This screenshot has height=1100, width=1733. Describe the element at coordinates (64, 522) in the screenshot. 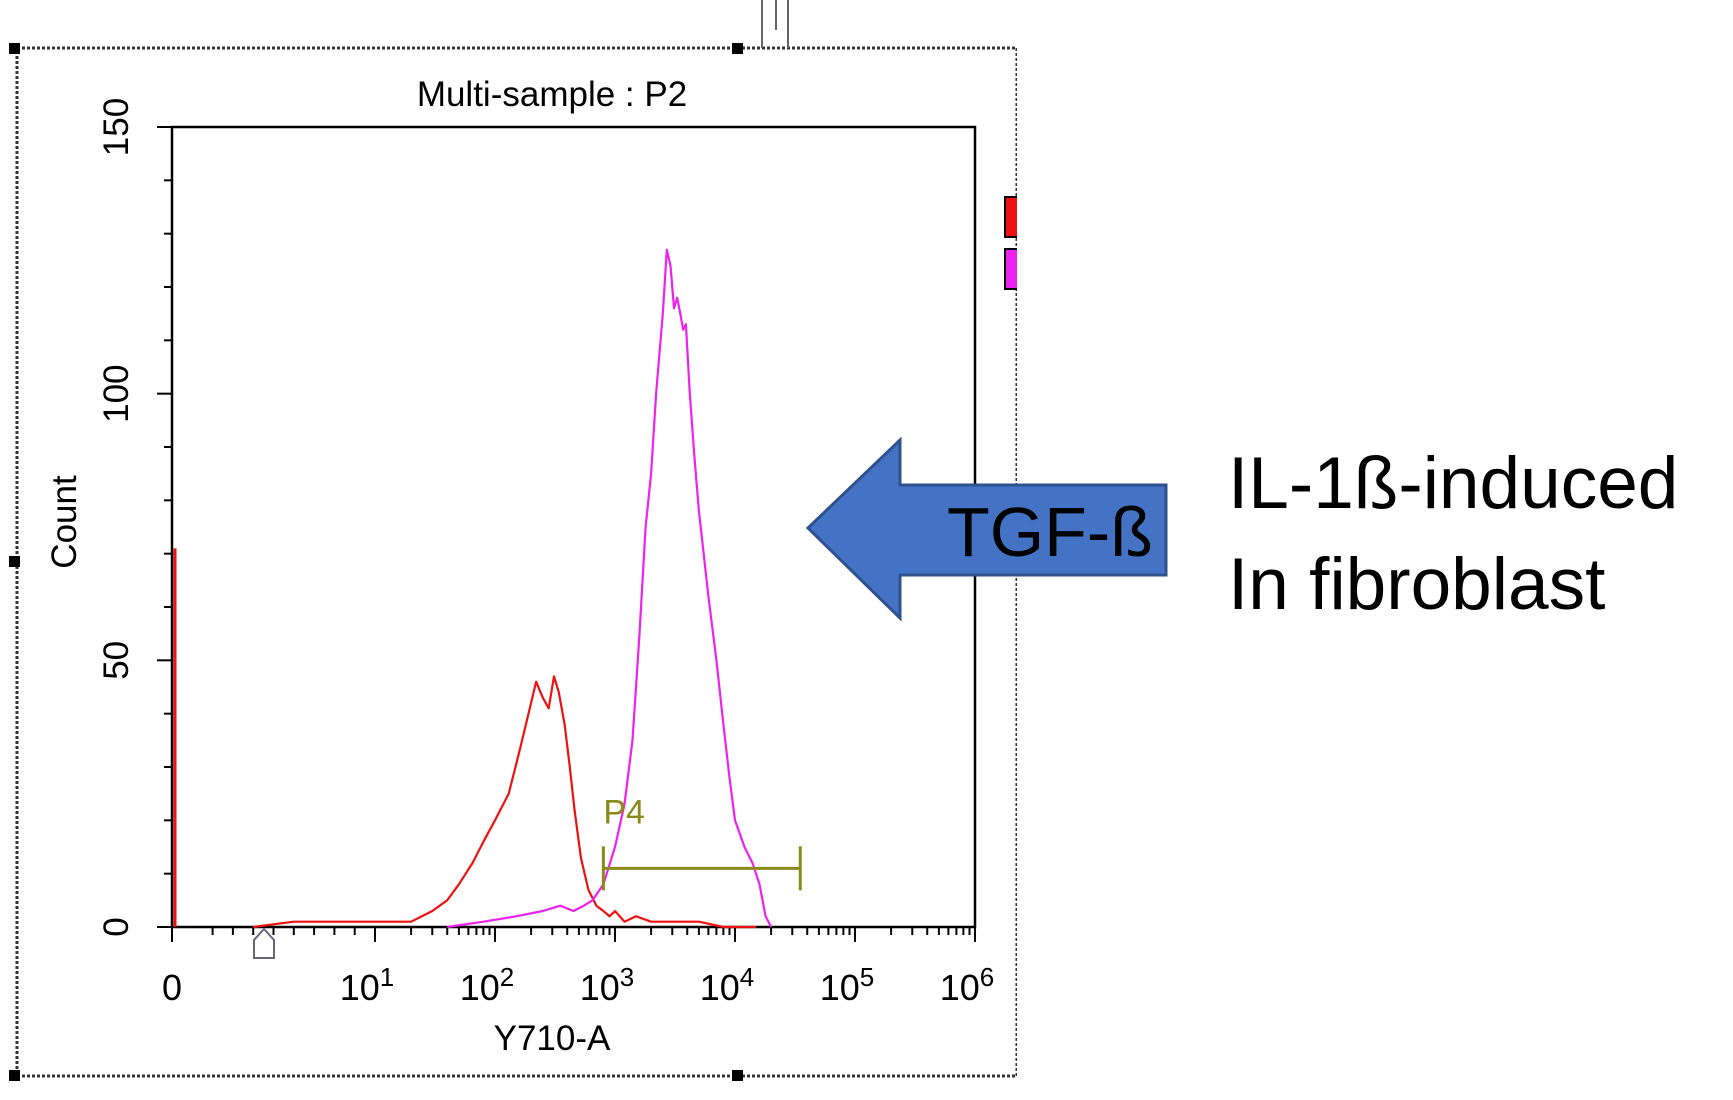

I see `y-axis-label: Count` at that location.